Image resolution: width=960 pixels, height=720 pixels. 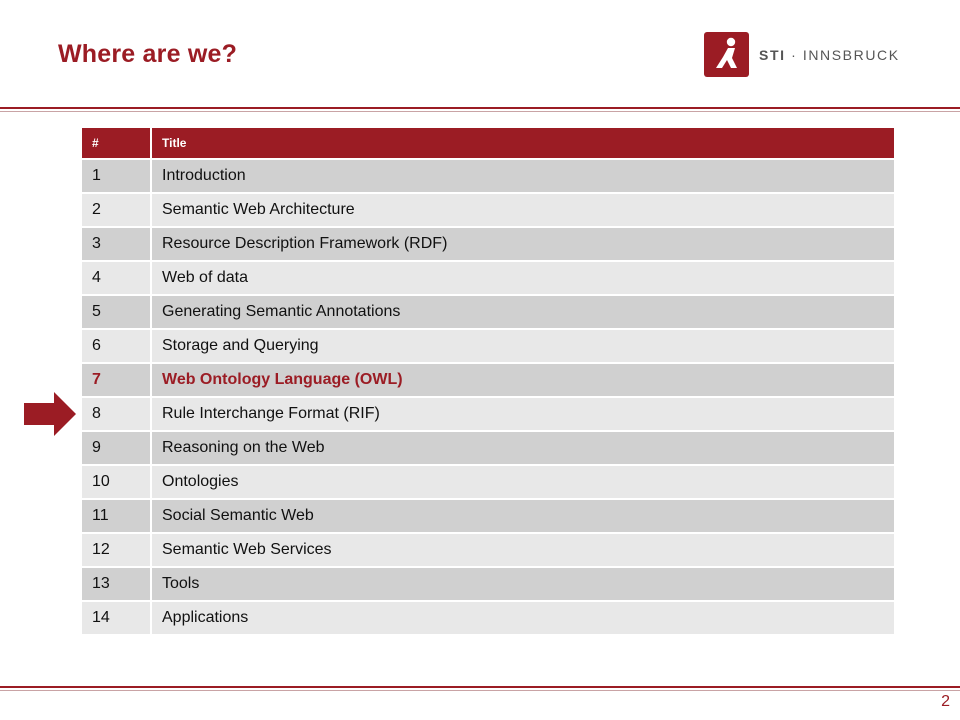 I want to click on table-row: 13 Tools, so click(x=489, y=585).